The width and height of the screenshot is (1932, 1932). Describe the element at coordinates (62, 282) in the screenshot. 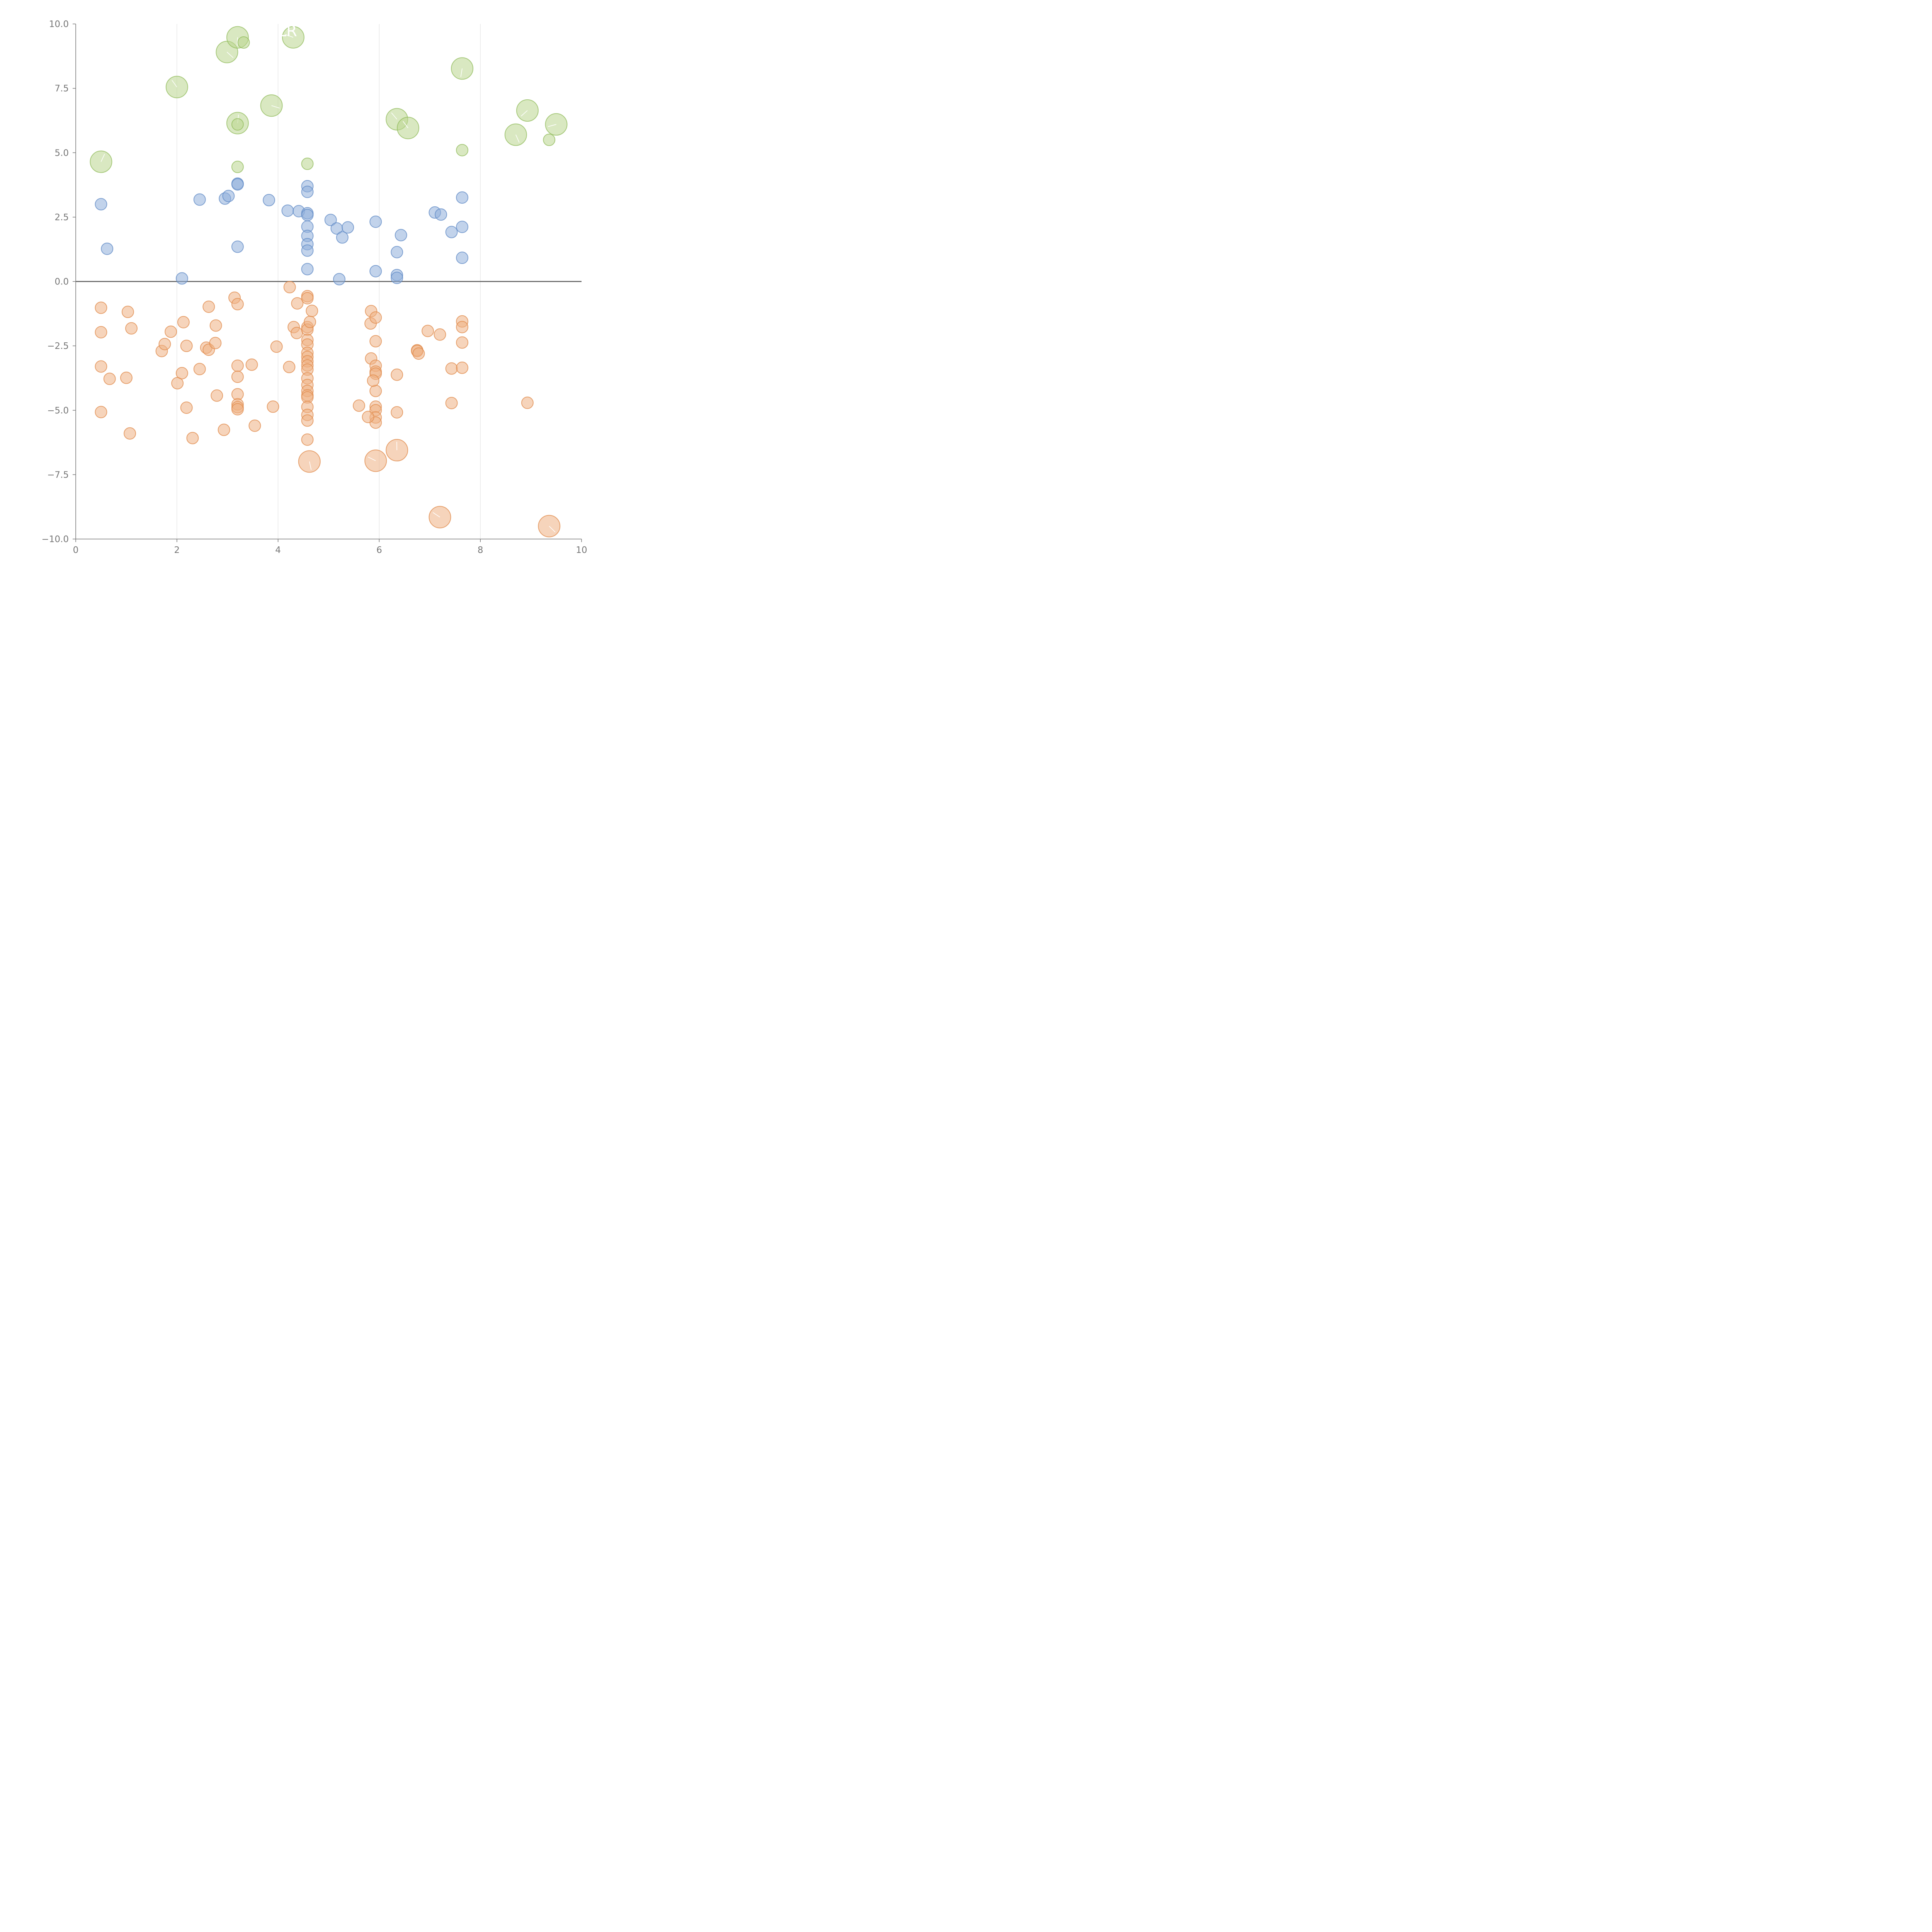

I see `y-tick-label: 0.0` at that location.